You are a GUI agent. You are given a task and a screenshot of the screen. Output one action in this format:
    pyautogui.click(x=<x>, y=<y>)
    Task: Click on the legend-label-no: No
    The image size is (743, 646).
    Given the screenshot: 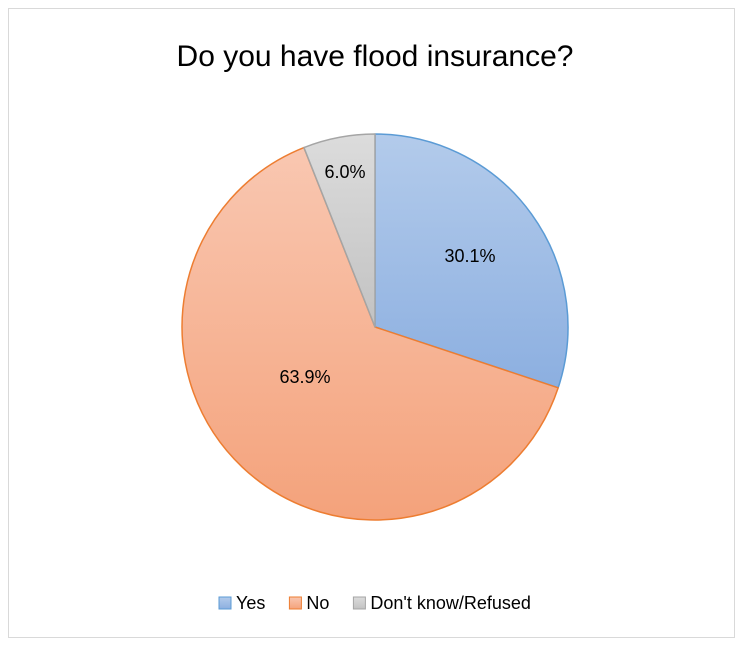 What is the action you would take?
    pyautogui.click(x=317, y=603)
    